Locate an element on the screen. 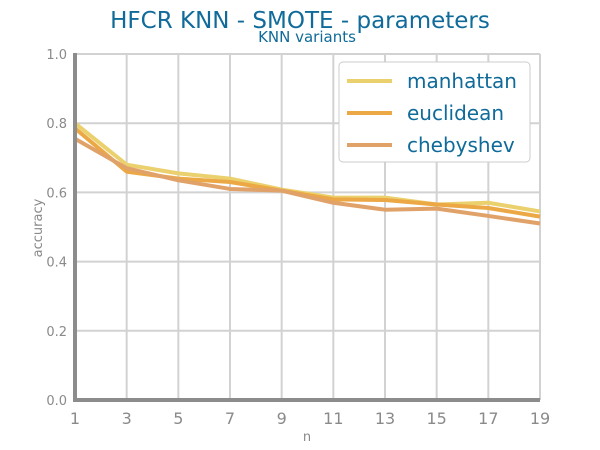  chart-title: HFCR KNN - SMOTE - parameters is located at coordinates (300, 21).